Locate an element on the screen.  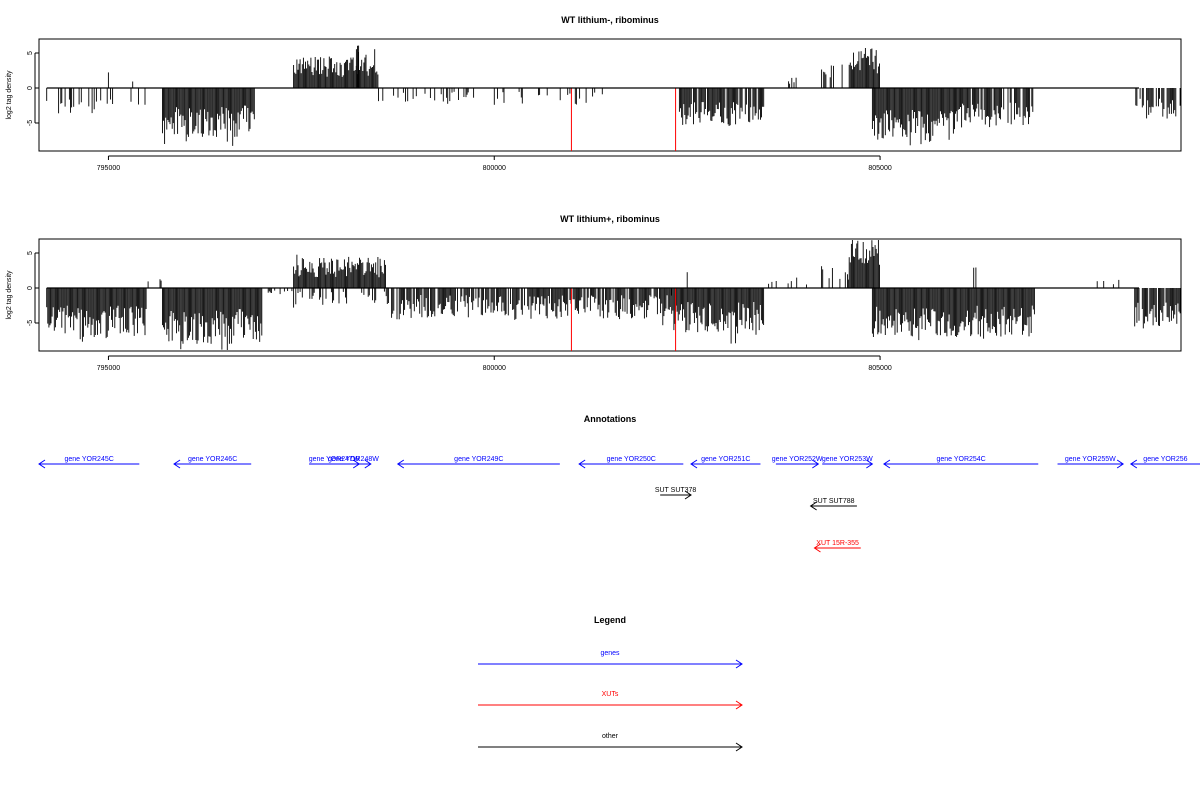
legend-item: XUTs is located at coordinates (610, 700).